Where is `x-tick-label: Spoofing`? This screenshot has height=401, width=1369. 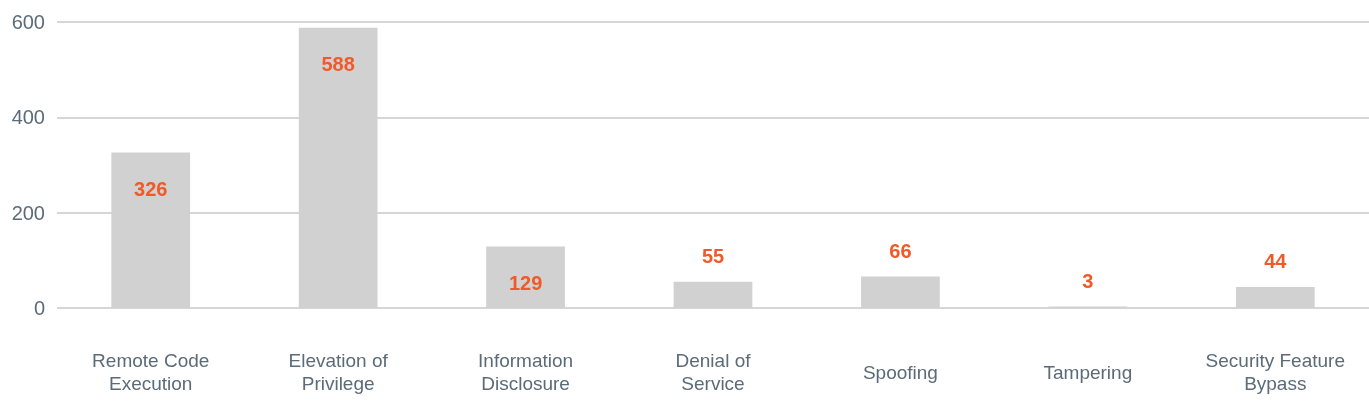
x-tick-label: Spoofing is located at coordinates (900, 372).